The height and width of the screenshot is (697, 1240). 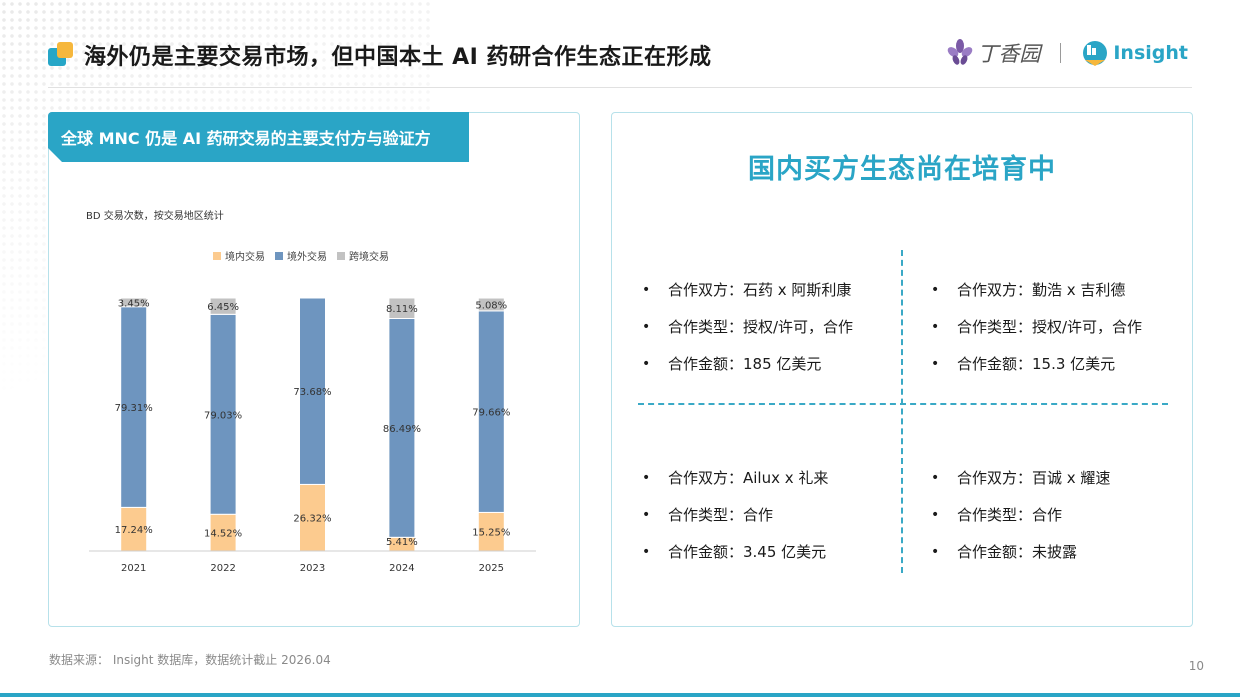 What do you see at coordinates (748, 478) in the screenshot?
I see `deal-partner: 合作双方：Ailux x 礼来` at bounding box center [748, 478].